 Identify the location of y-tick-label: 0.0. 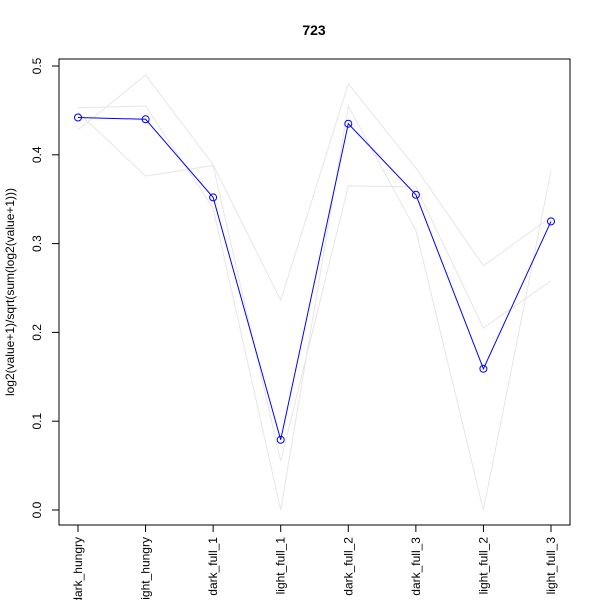
(37, 509).